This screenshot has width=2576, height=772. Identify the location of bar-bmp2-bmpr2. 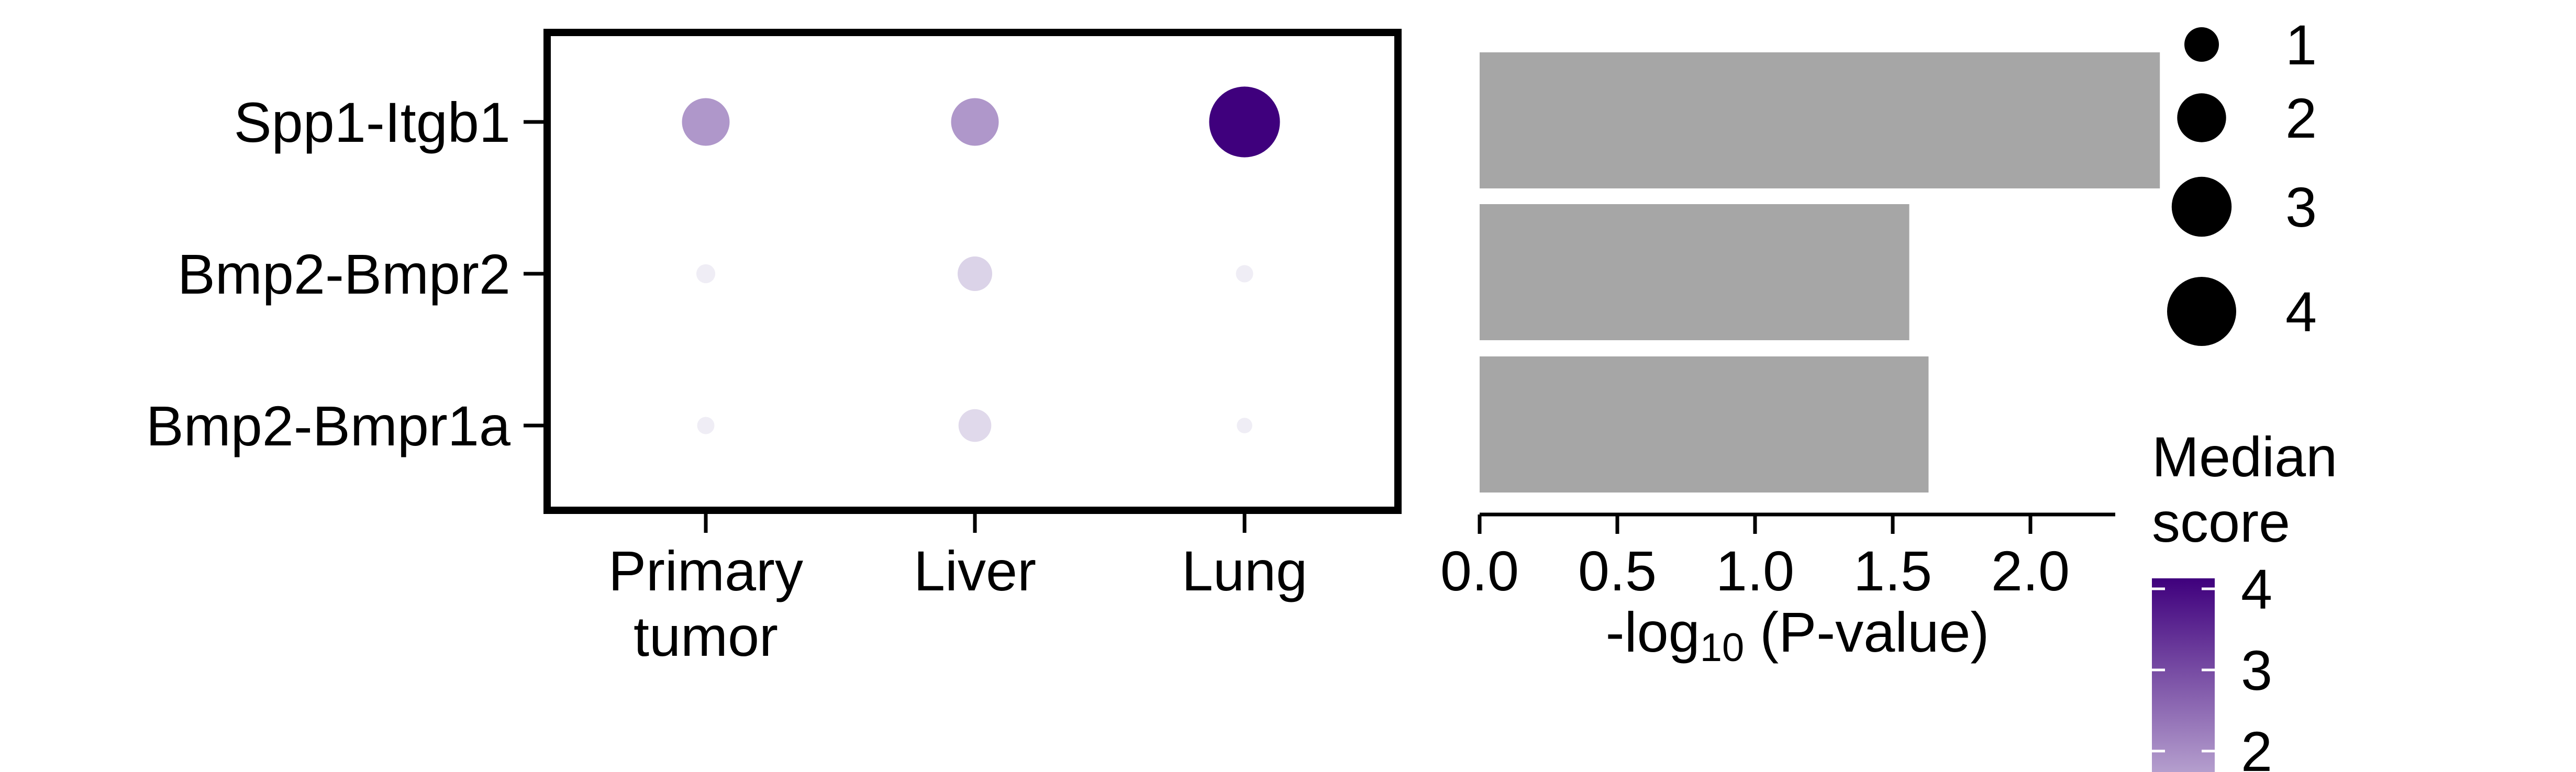
(1694, 272).